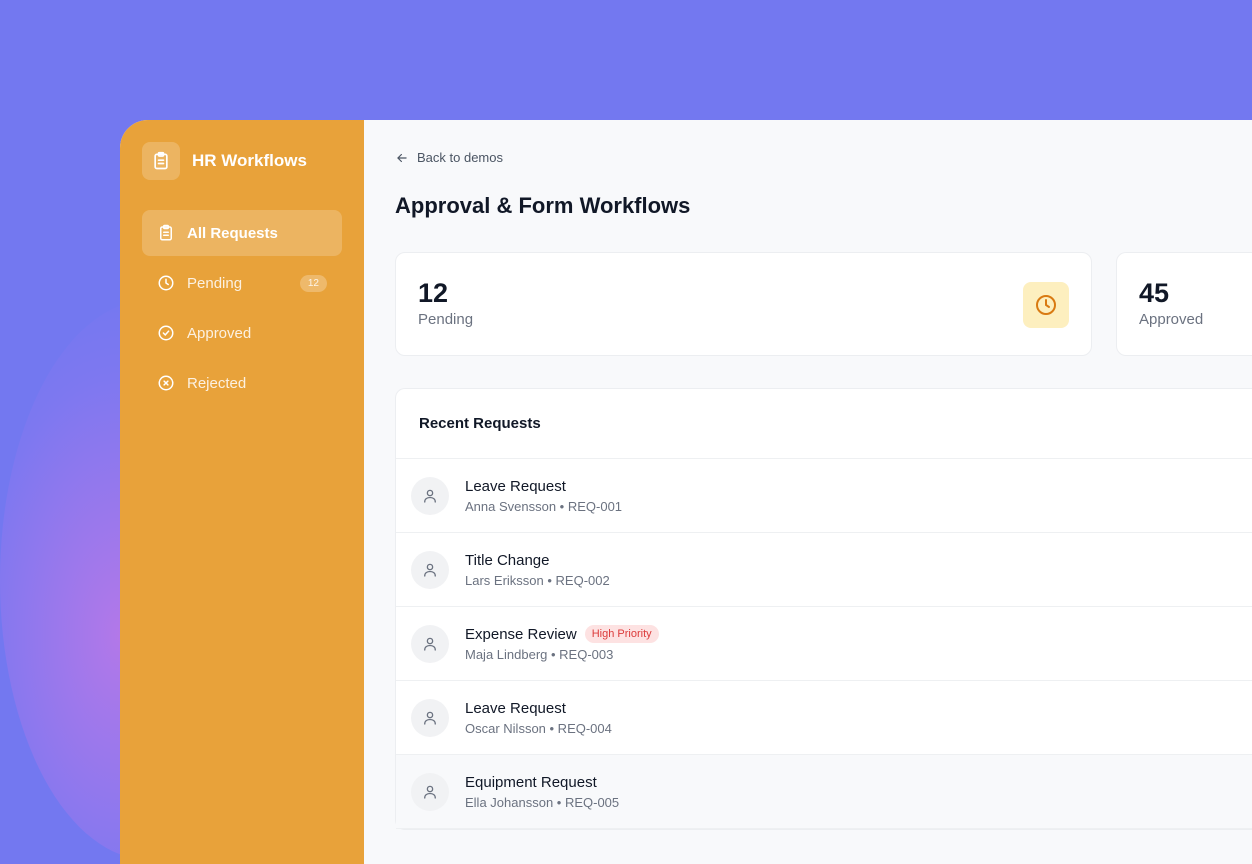 The image size is (1252, 864). I want to click on app-title: HR Workflows, so click(249, 160).